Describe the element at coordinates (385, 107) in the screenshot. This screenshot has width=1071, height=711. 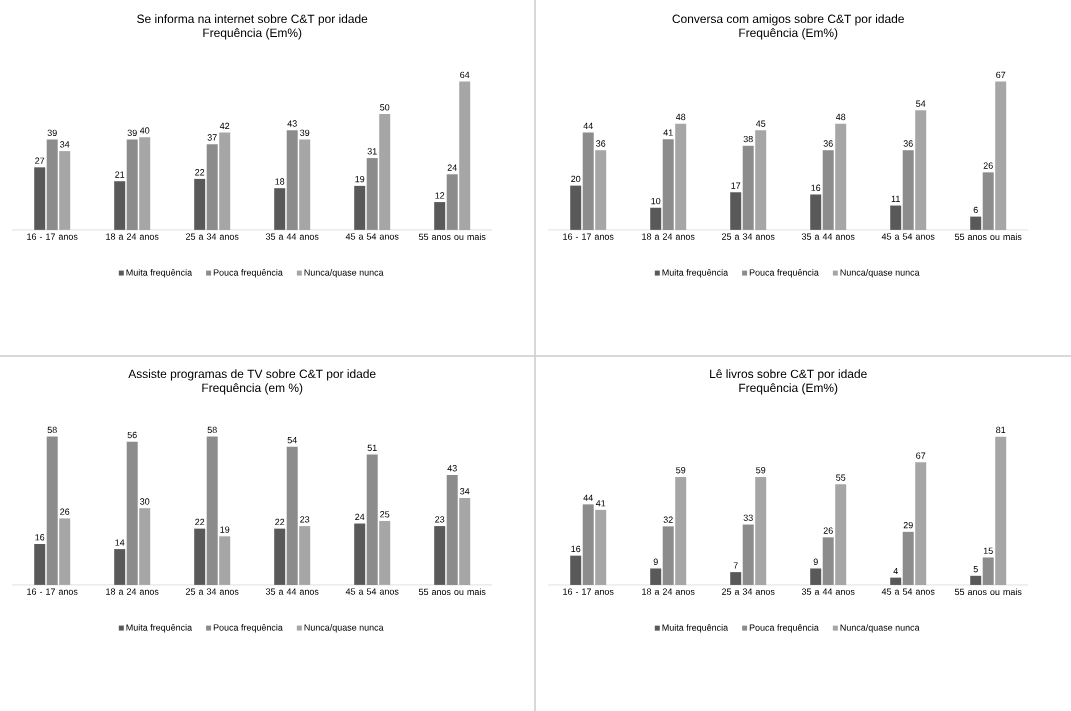
I see `data-label: 50` at that location.